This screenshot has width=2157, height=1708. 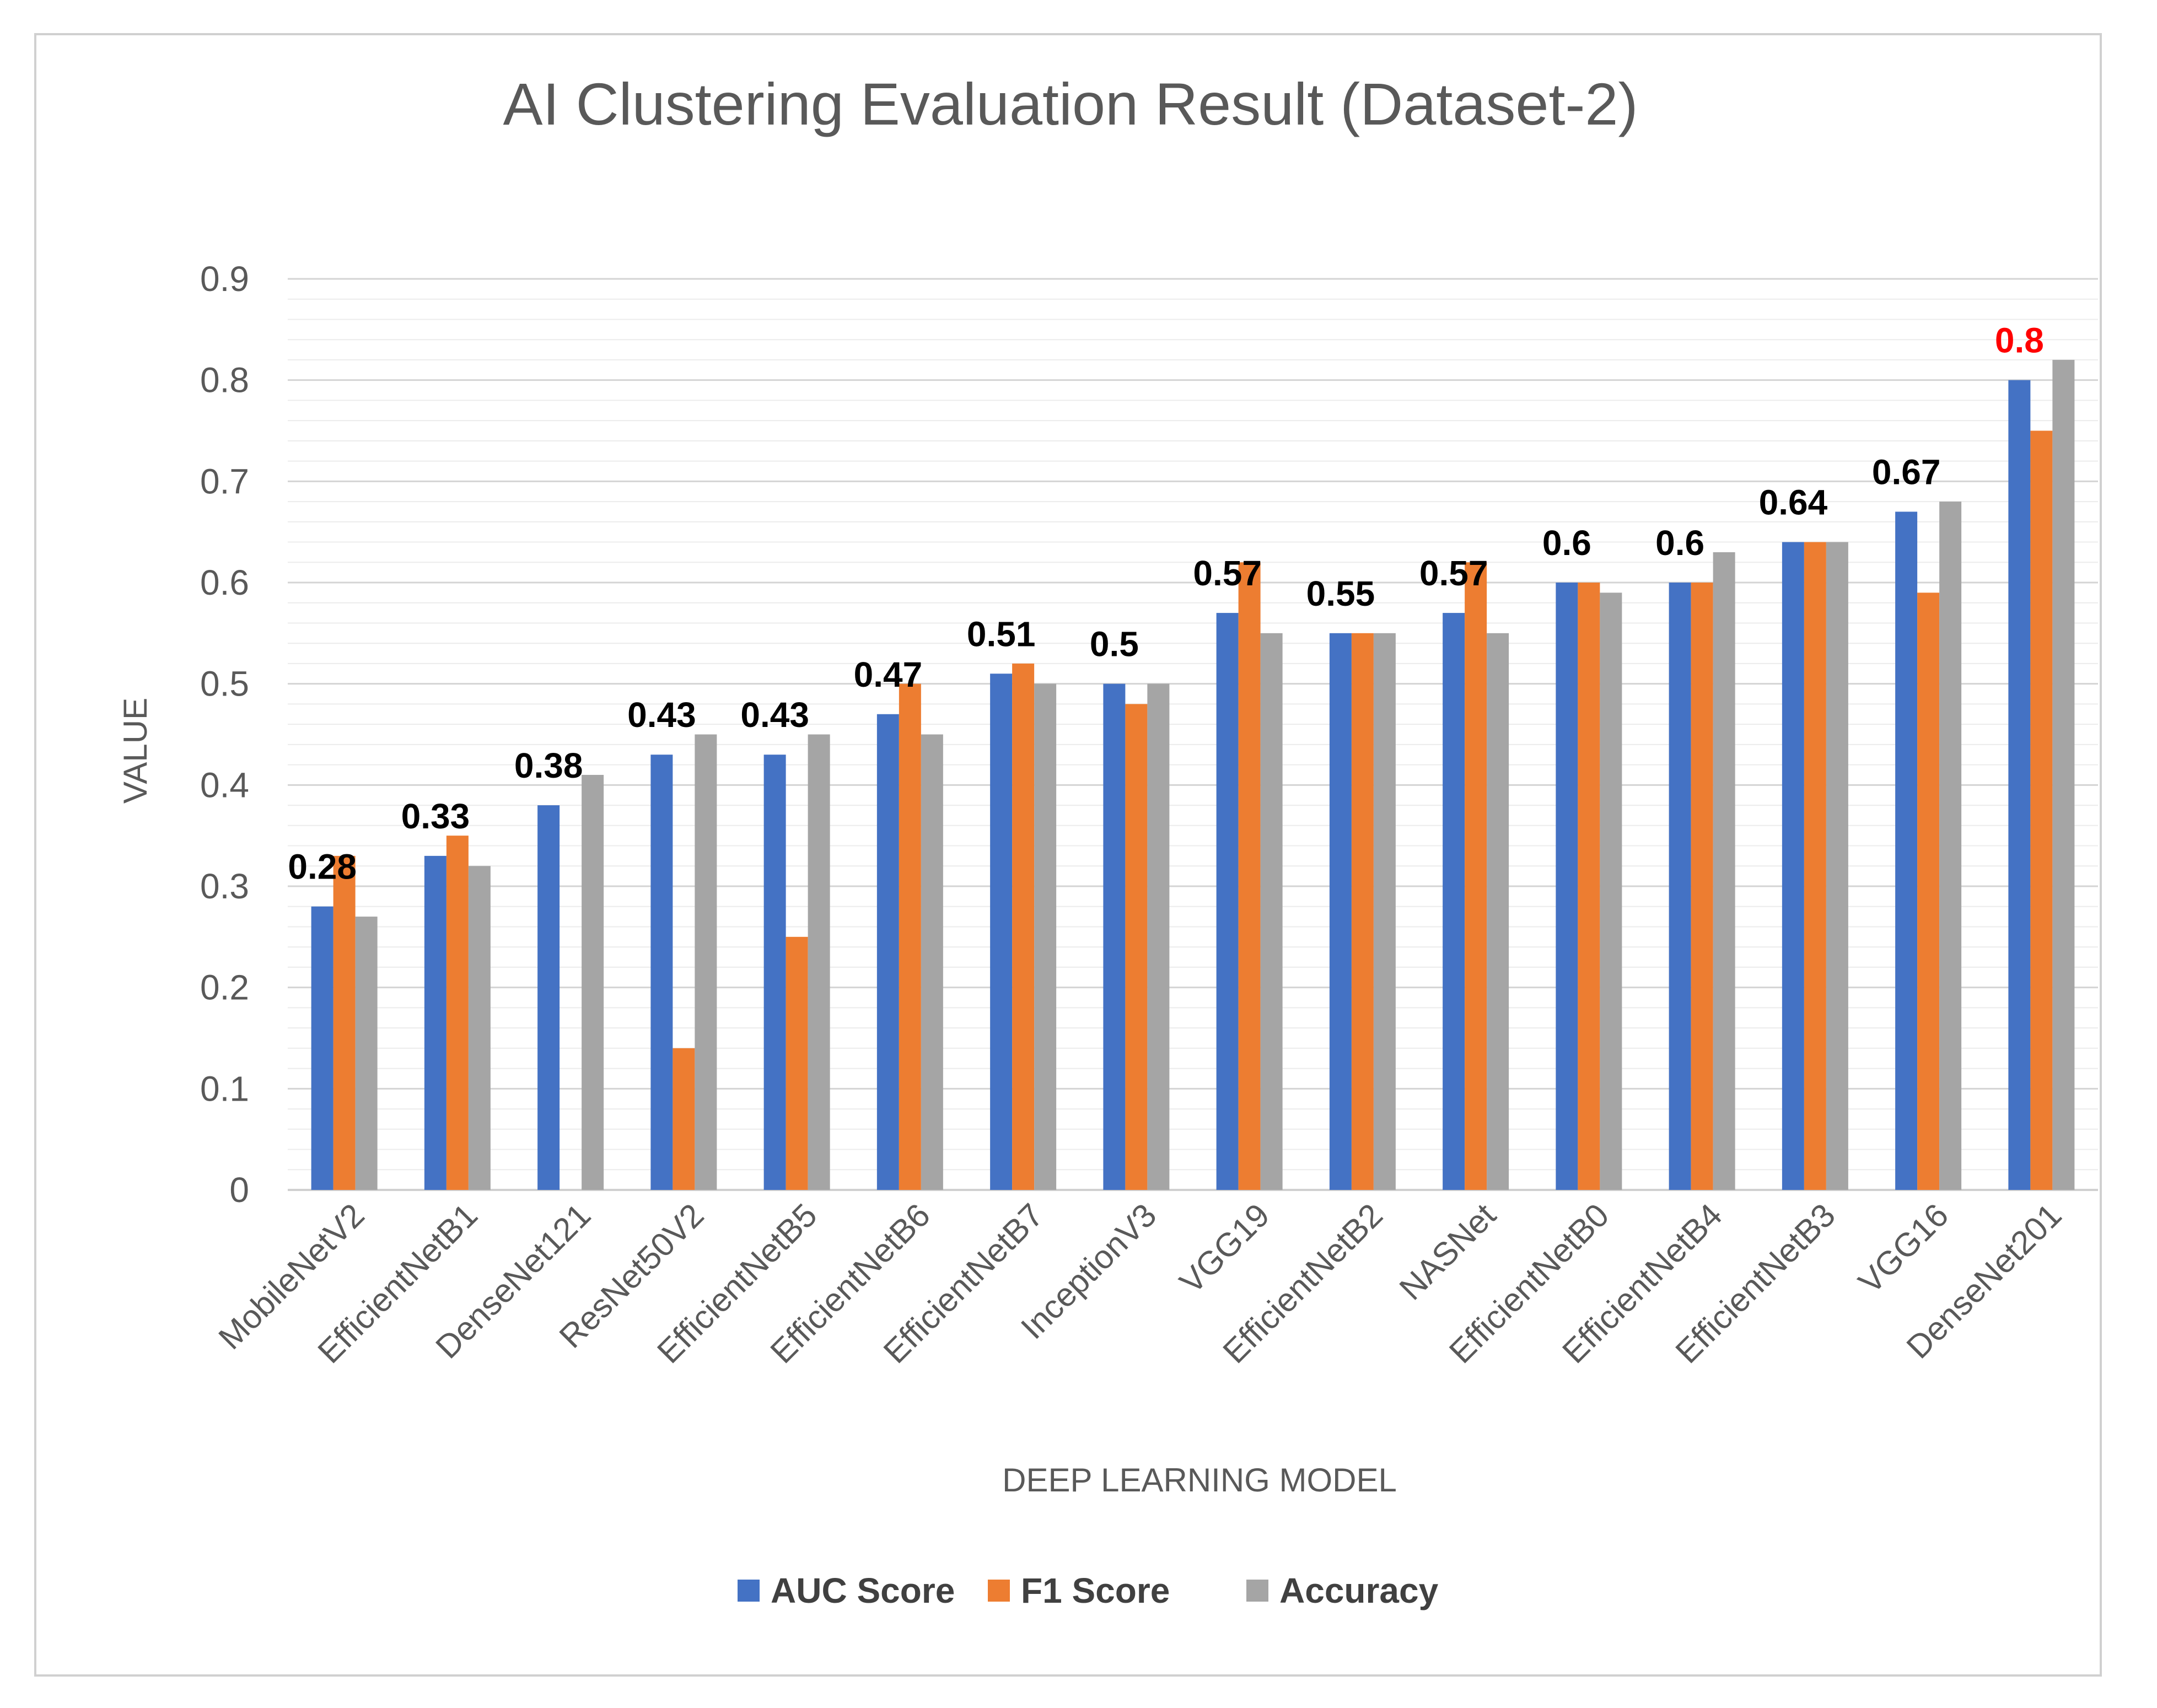 I want to click on y-tick-label: 0.7, so click(x=224, y=481).